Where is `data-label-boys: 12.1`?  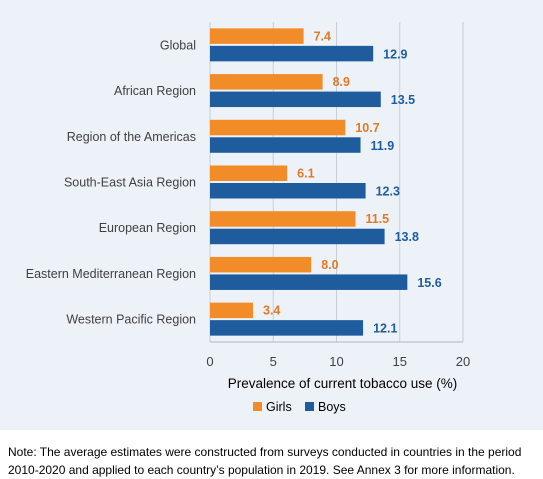 data-label-boys: 12.1 is located at coordinates (385, 329).